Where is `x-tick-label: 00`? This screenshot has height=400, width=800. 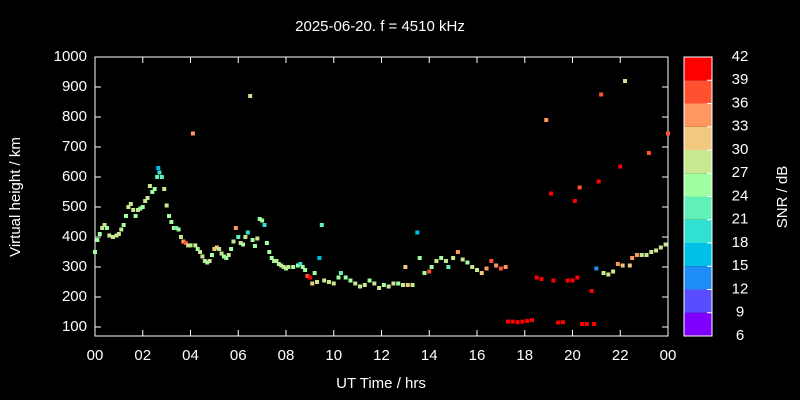 x-tick-label: 00 is located at coordinates (95, 355).